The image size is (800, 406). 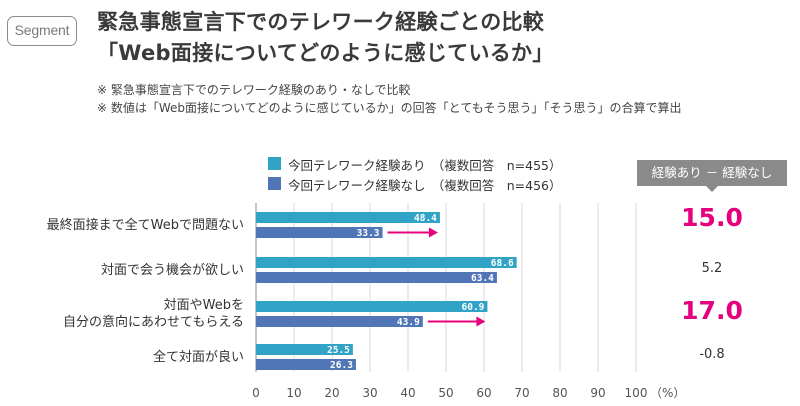 I want to click on x-tick-label: 90, so click(x=597, y=393).